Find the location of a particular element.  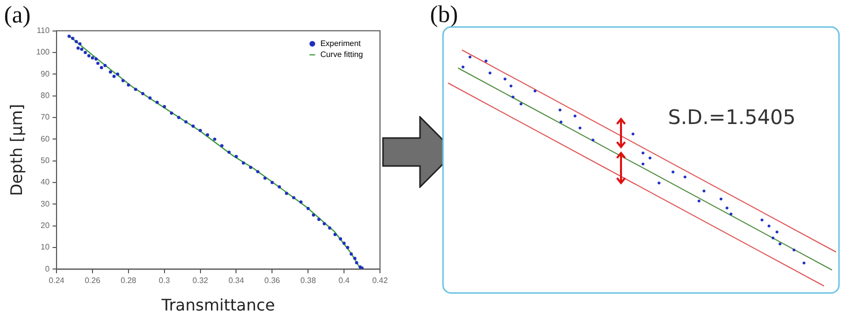

y-tick-label: 100 is located at coordinates (43, 52).